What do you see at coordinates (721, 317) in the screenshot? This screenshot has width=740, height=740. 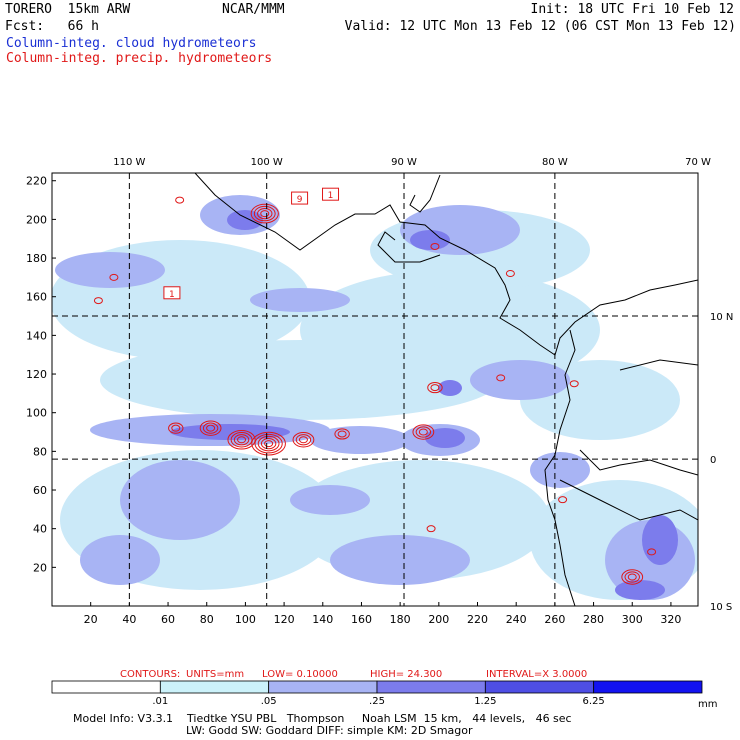 I see `latitude-label: 10 N` at bounding box center [721, 317].